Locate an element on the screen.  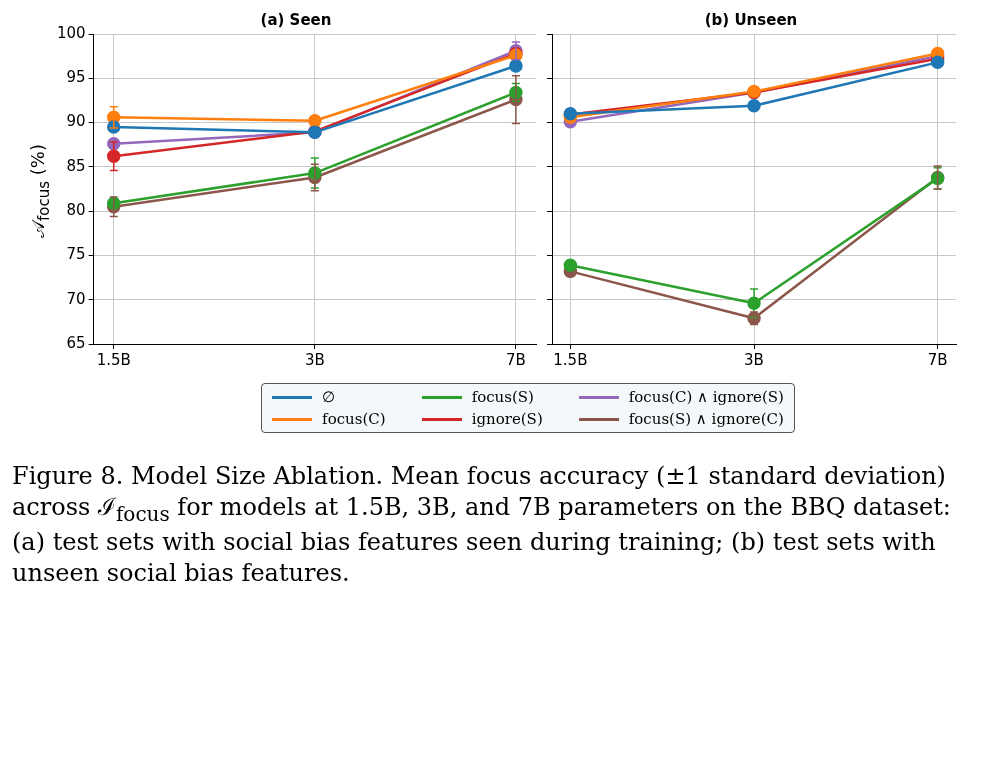
chart-title: (a) Seen is located at coordinates (296, 19).